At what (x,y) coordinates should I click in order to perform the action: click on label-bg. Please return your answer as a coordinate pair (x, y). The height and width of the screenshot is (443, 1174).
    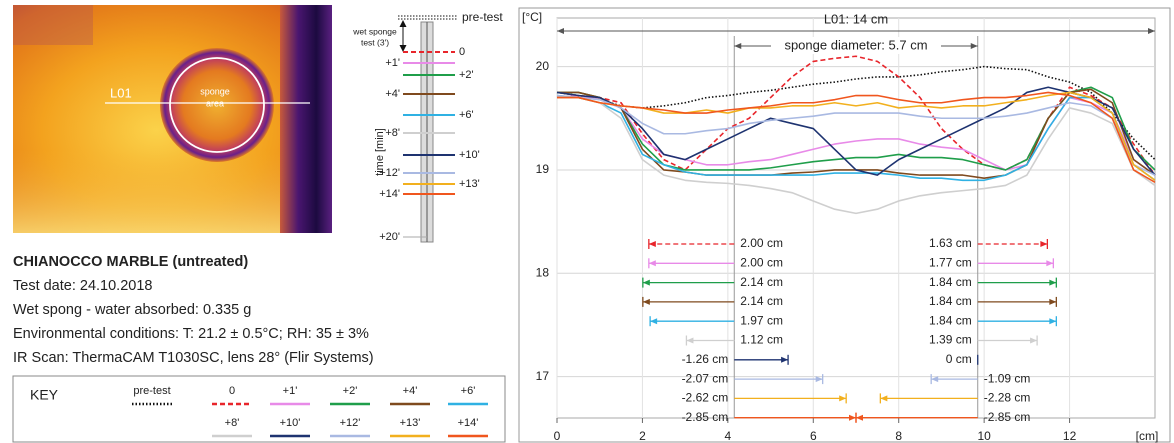
    Looking at the image, I should click on (856, 45).